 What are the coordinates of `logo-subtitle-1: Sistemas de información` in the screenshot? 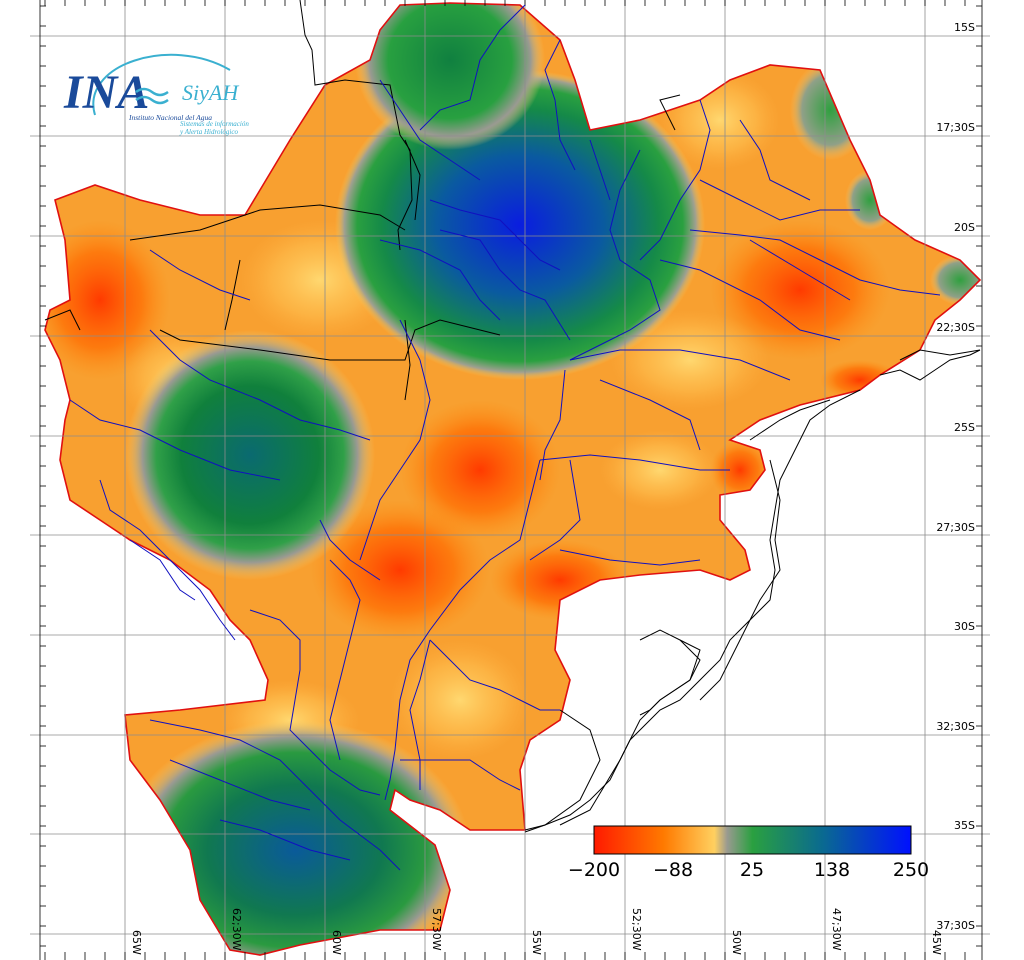 It's located at (214, 124).